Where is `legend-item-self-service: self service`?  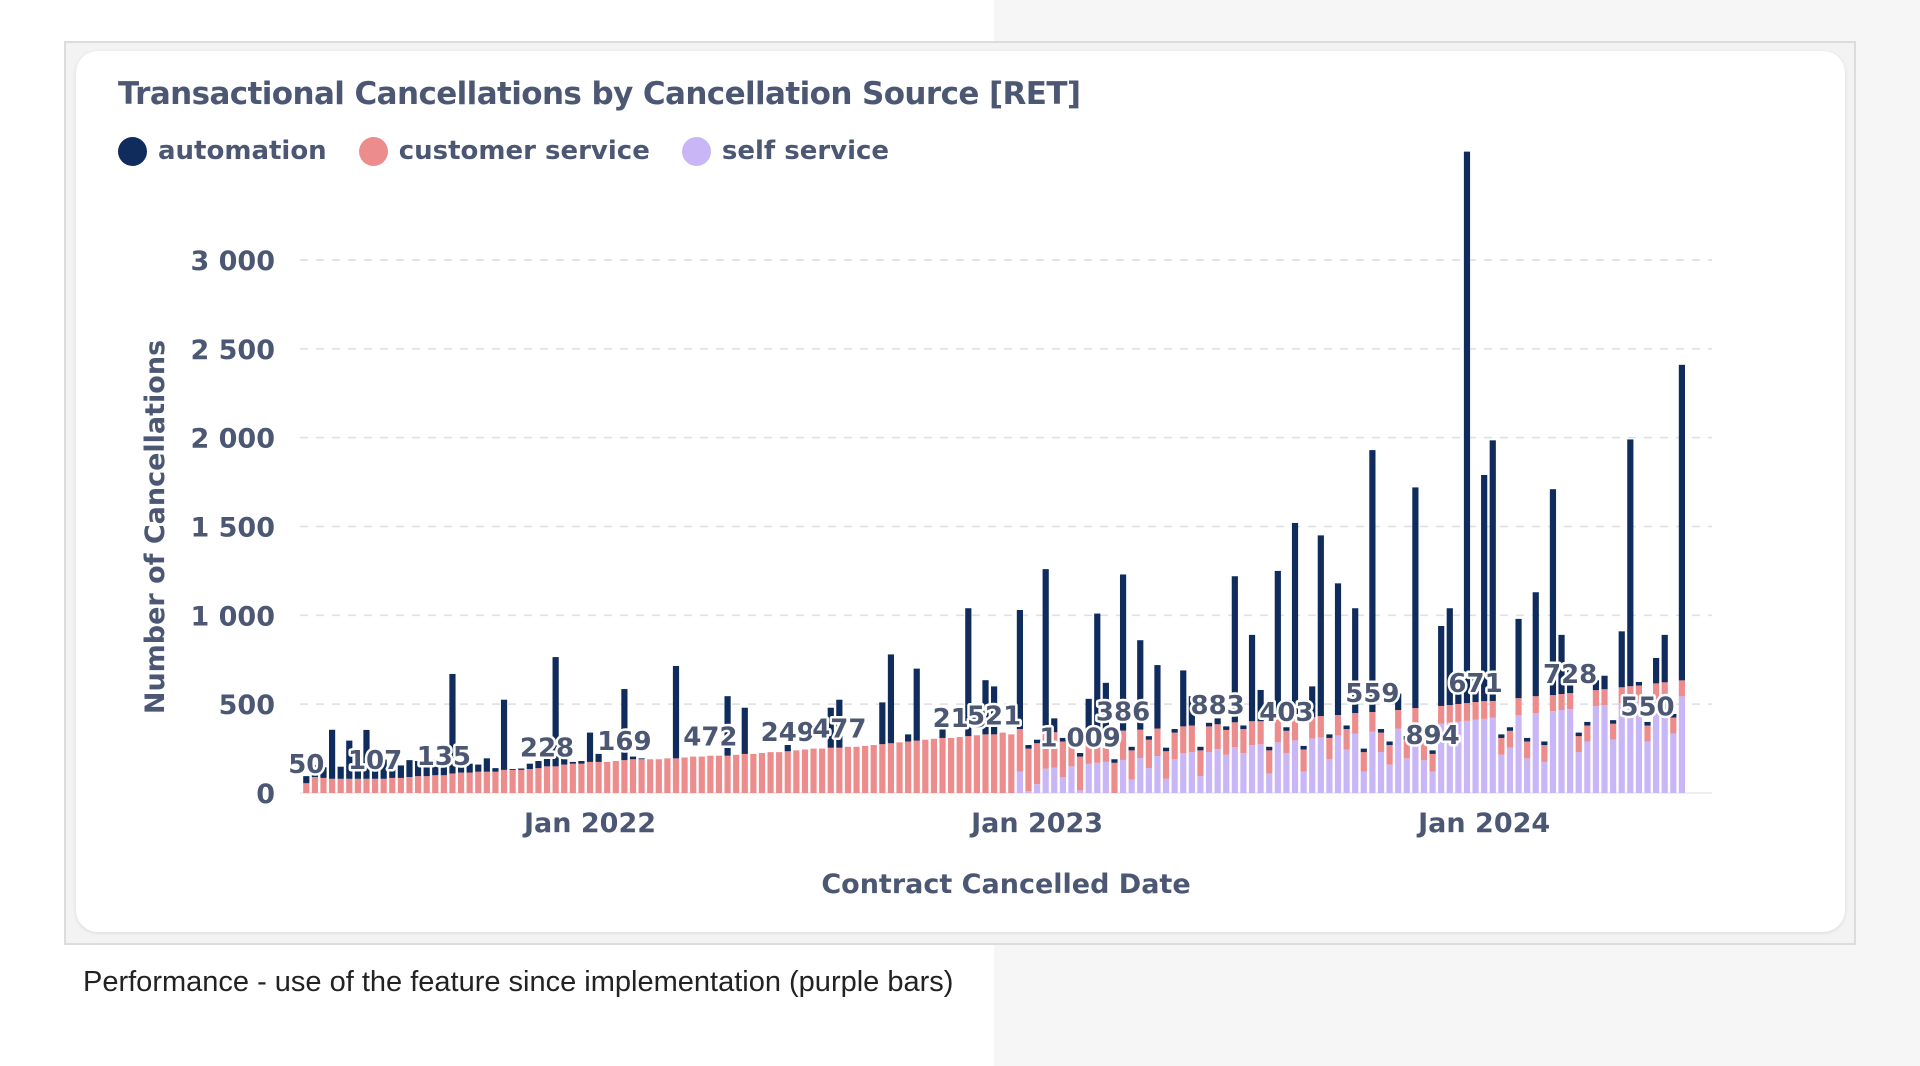 legend-item-self-service: self service is located at coordinates (785, 151).